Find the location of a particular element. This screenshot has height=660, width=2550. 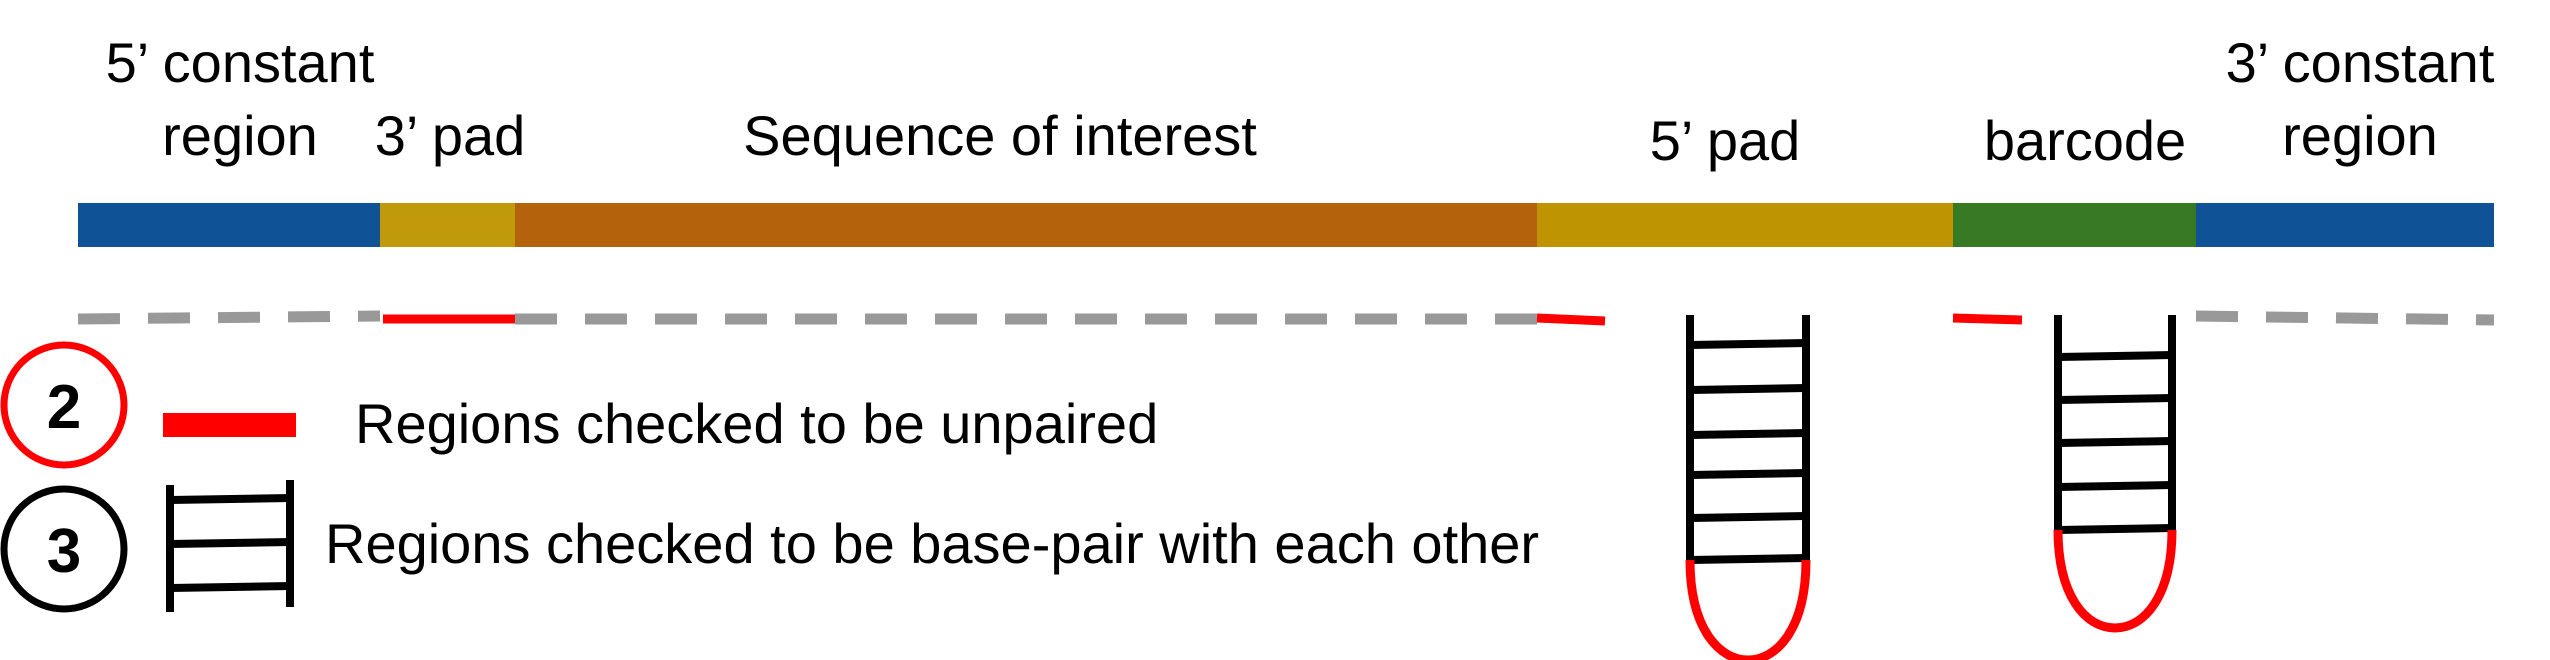

label-sequence-of-interest: Sequence of interest is located at coordinates (1000, 135).